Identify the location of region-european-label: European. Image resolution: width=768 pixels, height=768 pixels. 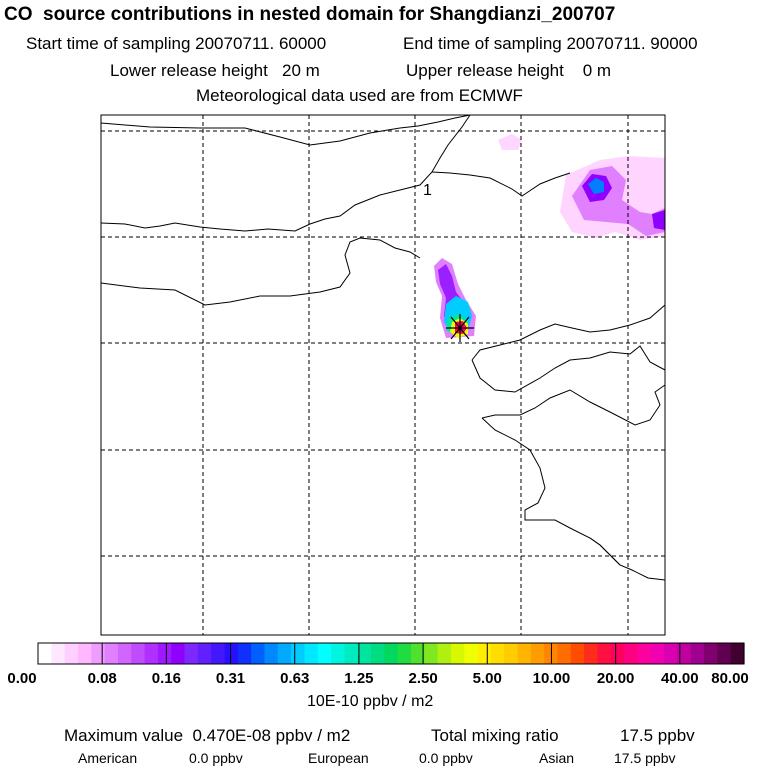
(338, 758).